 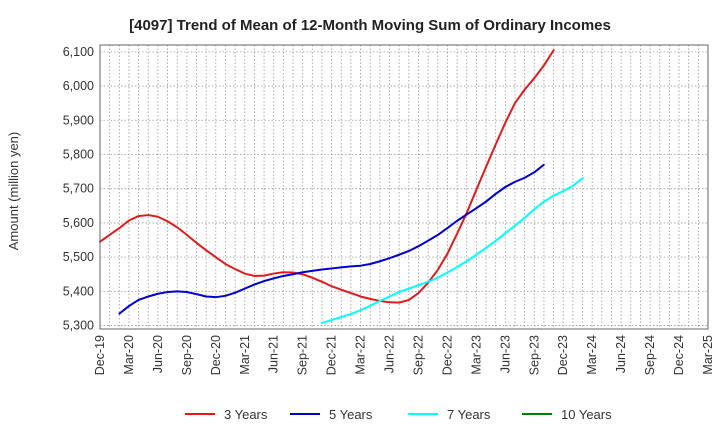 What do you see at coordinates (129, 355) in the screenshot?
I see `x-tick-label: Mar-20` at bounding box center [129, 355].